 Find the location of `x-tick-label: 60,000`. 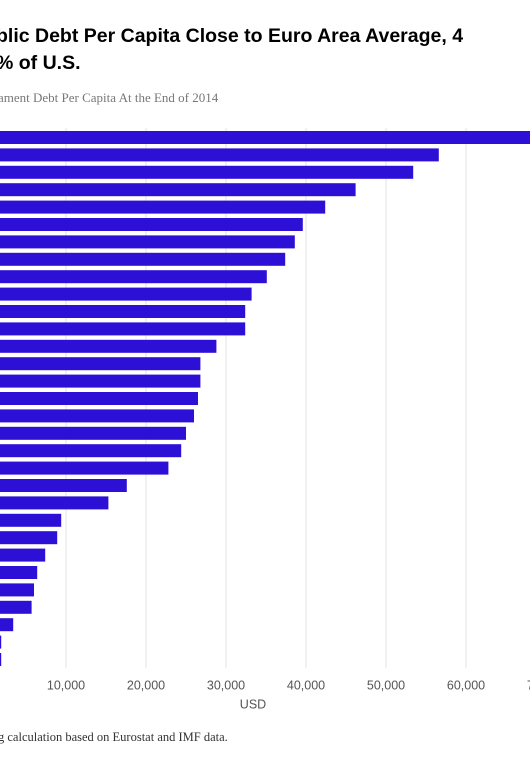

x-tick-label: 60,000 is located at coordinates (466, 685).